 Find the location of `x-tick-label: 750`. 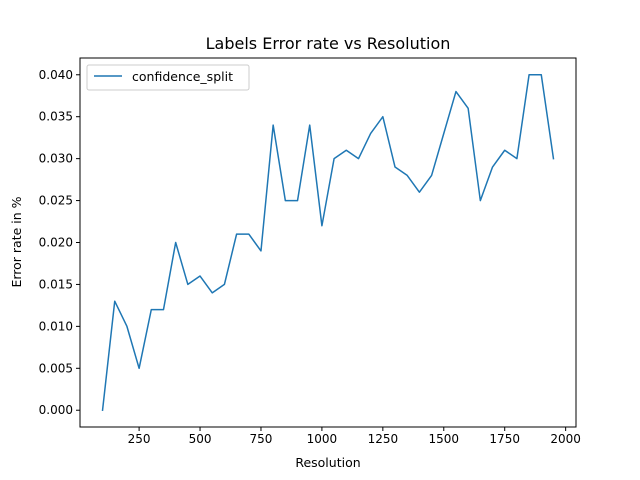

x-tick-label: 750 is located at coordinates (261, 439).